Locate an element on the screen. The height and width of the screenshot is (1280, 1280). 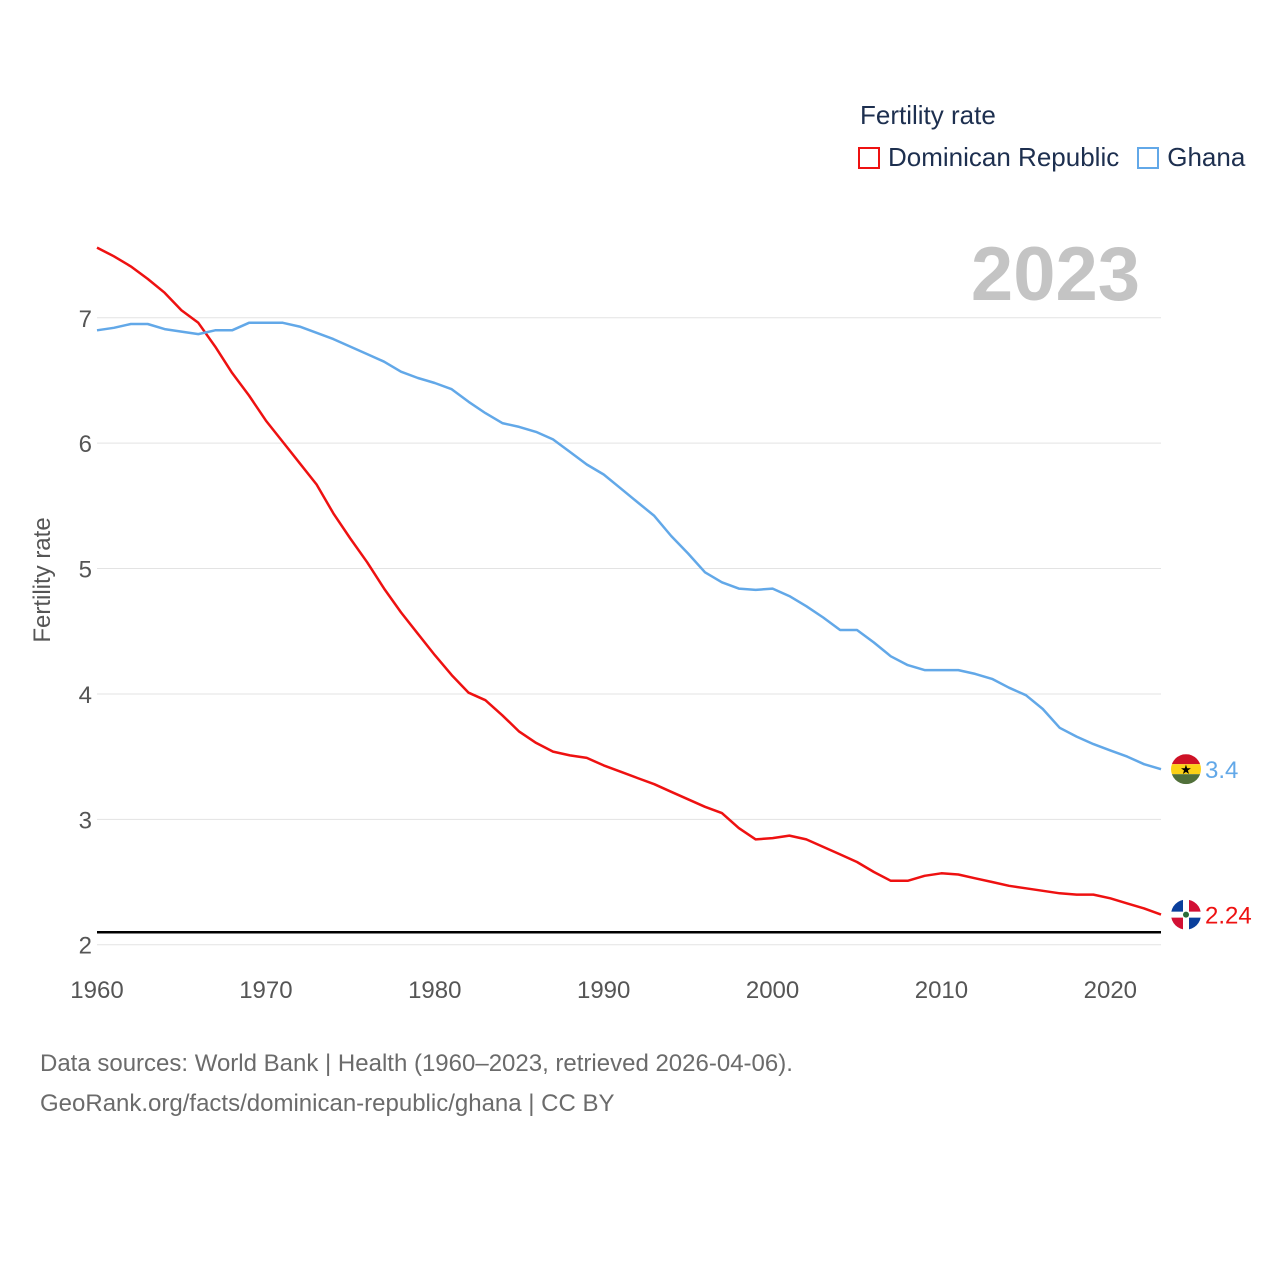
legend: Dominican Republic Ghana is located at coordinates (1051, 157).